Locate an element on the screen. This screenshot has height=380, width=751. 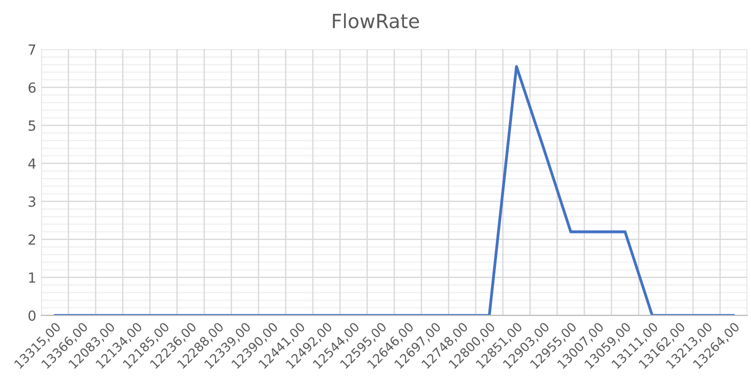
y-tick-label: 1 is located at coordinates (32, 277).